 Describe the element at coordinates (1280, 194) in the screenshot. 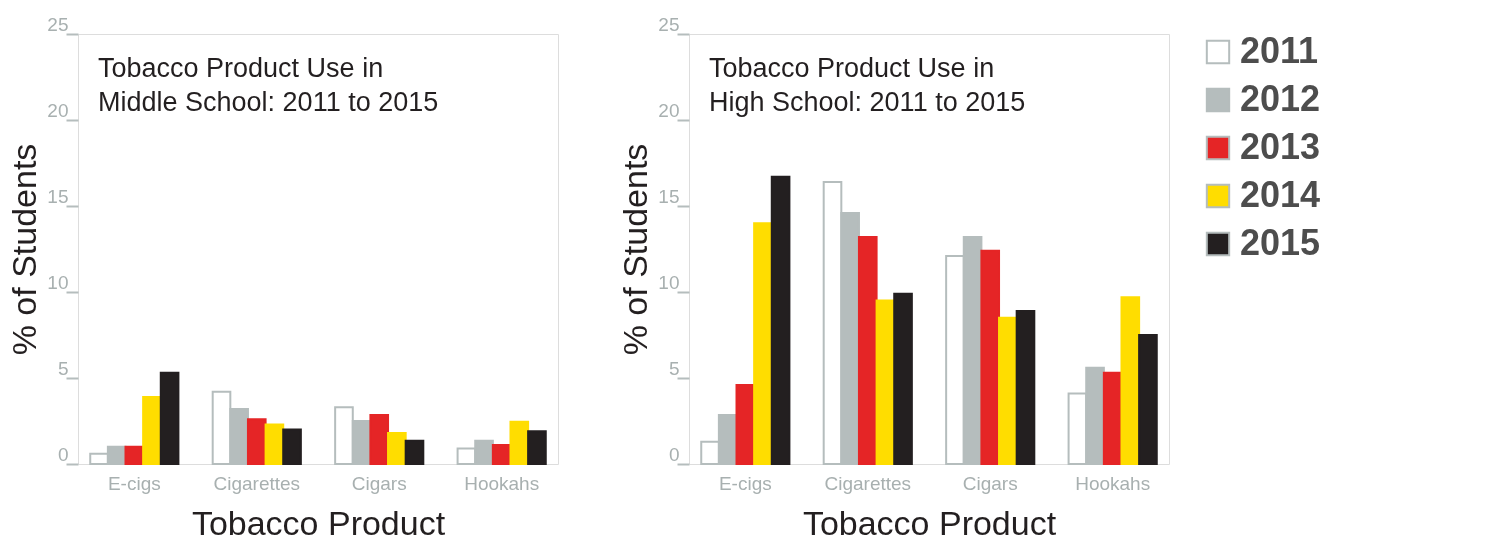

I see `legend-label: 2014` at that location.